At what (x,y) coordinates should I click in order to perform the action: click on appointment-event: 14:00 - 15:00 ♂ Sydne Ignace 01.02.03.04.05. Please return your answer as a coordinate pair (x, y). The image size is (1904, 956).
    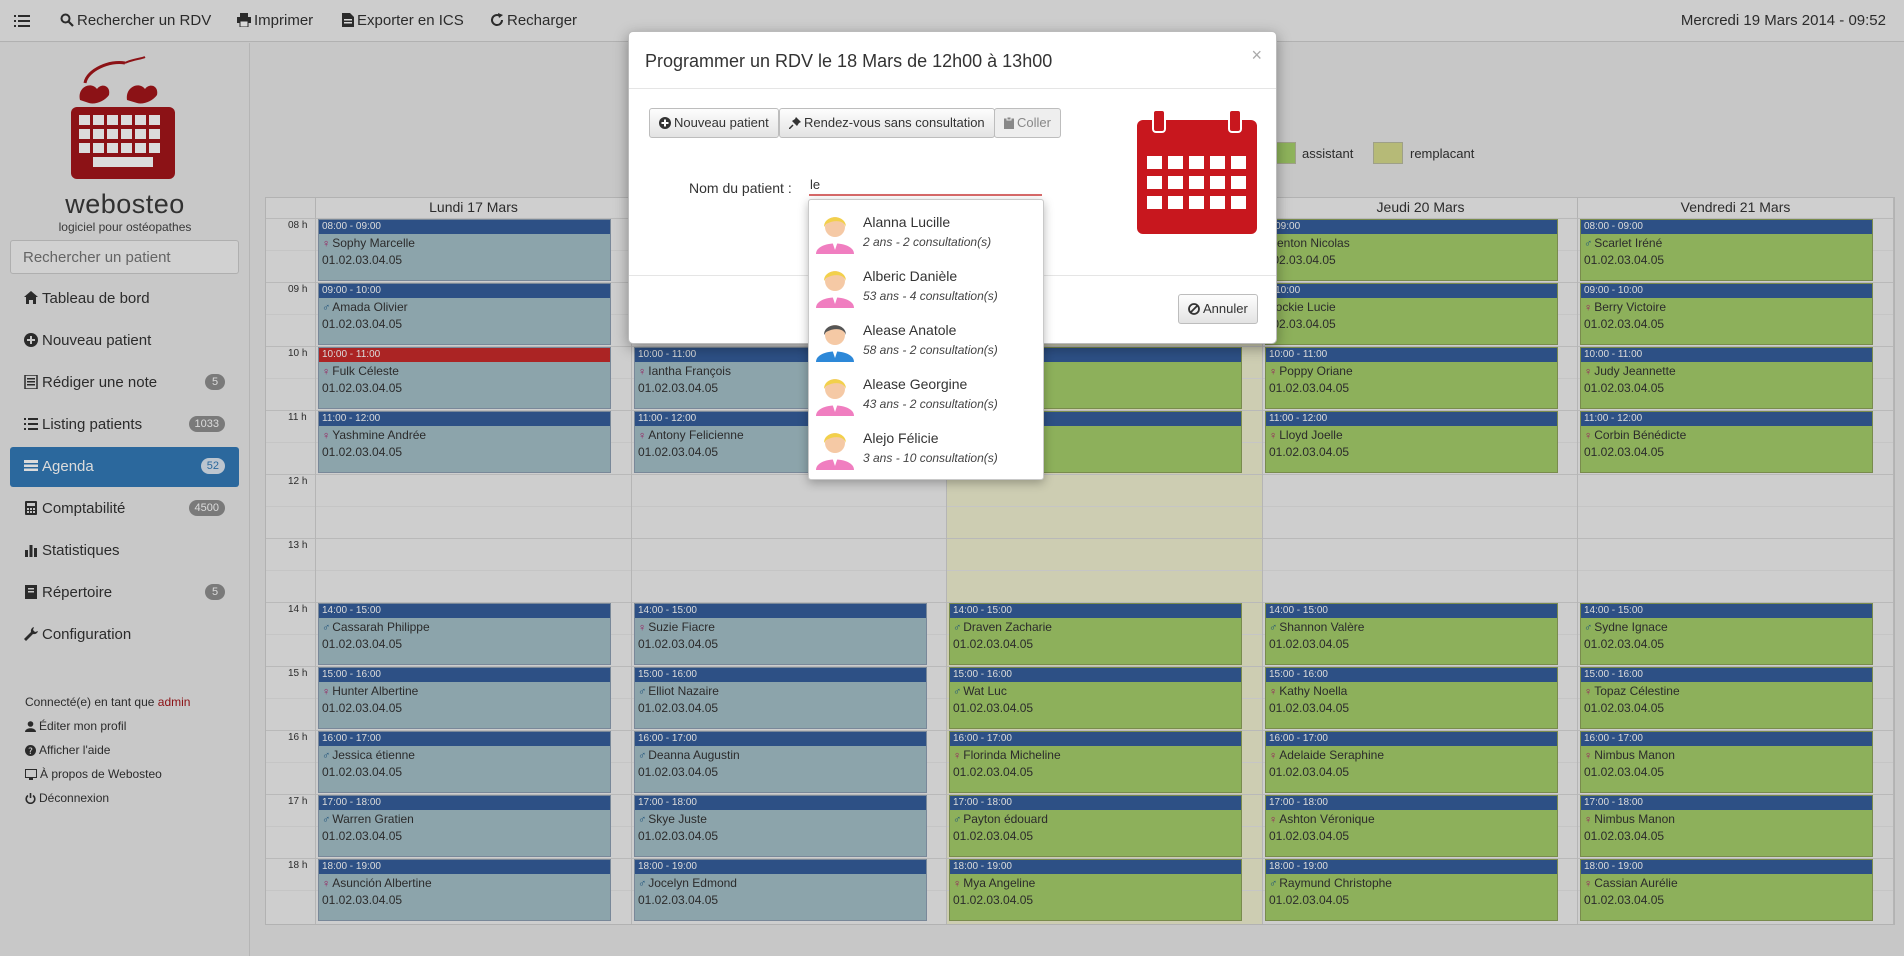
    Looking at the image, I should click on (1726, 634).